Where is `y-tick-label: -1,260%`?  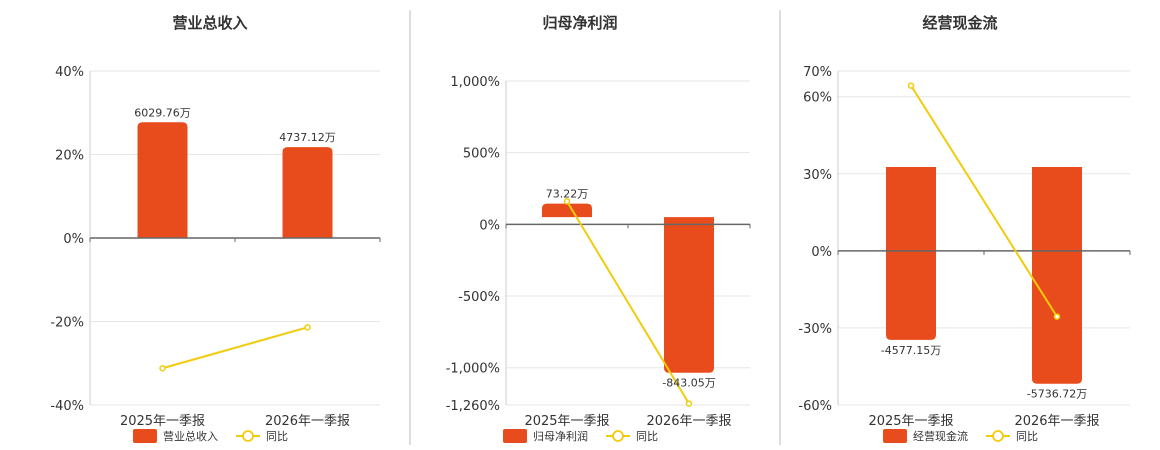
y-tick-label: -1,260% is located at coordinates (473, 406).